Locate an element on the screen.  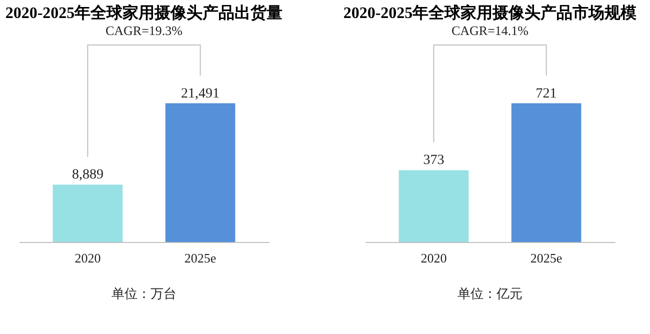
text: 单位：亿元 is located at coordinates (490, 293).